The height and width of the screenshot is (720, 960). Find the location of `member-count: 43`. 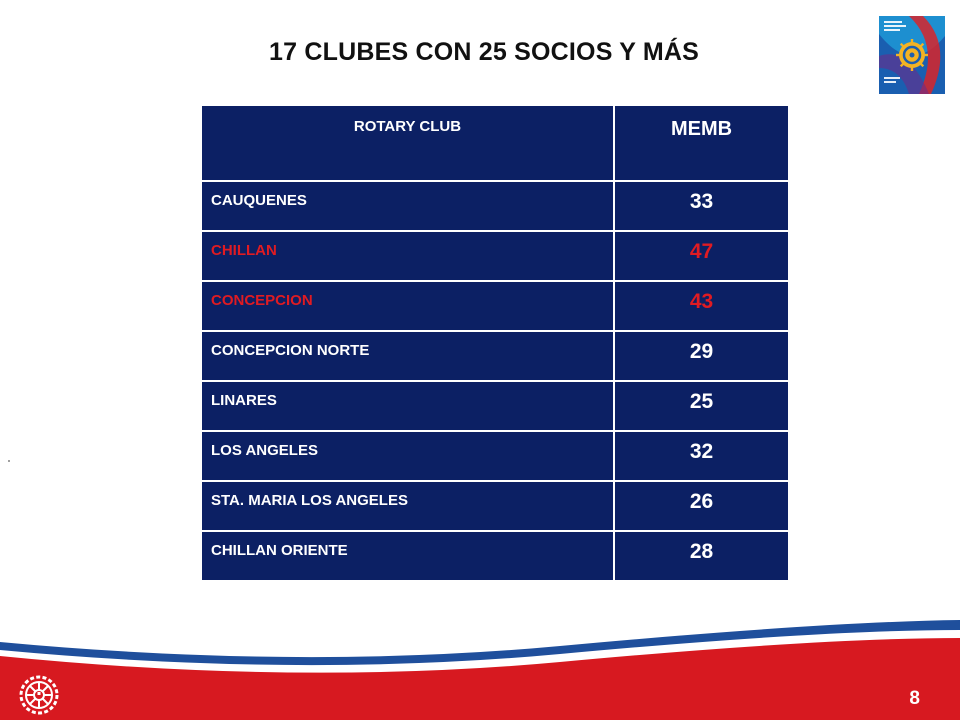

member-count: 43 is located at coordinates (701, 306).